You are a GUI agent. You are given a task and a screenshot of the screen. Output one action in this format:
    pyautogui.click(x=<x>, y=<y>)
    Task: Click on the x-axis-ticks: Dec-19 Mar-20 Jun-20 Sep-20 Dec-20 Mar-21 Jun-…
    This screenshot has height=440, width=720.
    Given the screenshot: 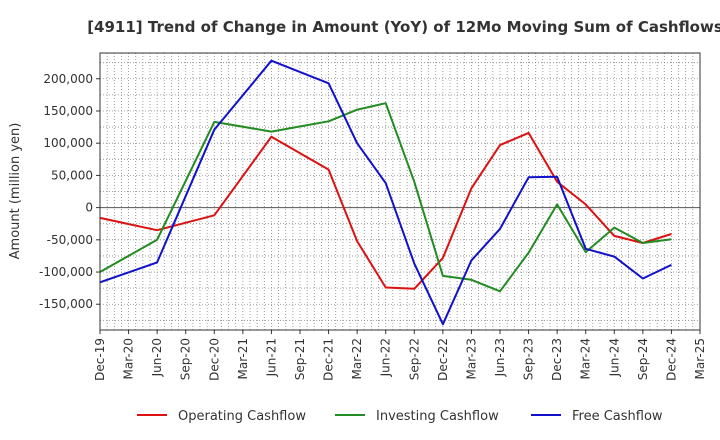 What is the action you would take?
    pyautogui.click(x=400, y=355)
    